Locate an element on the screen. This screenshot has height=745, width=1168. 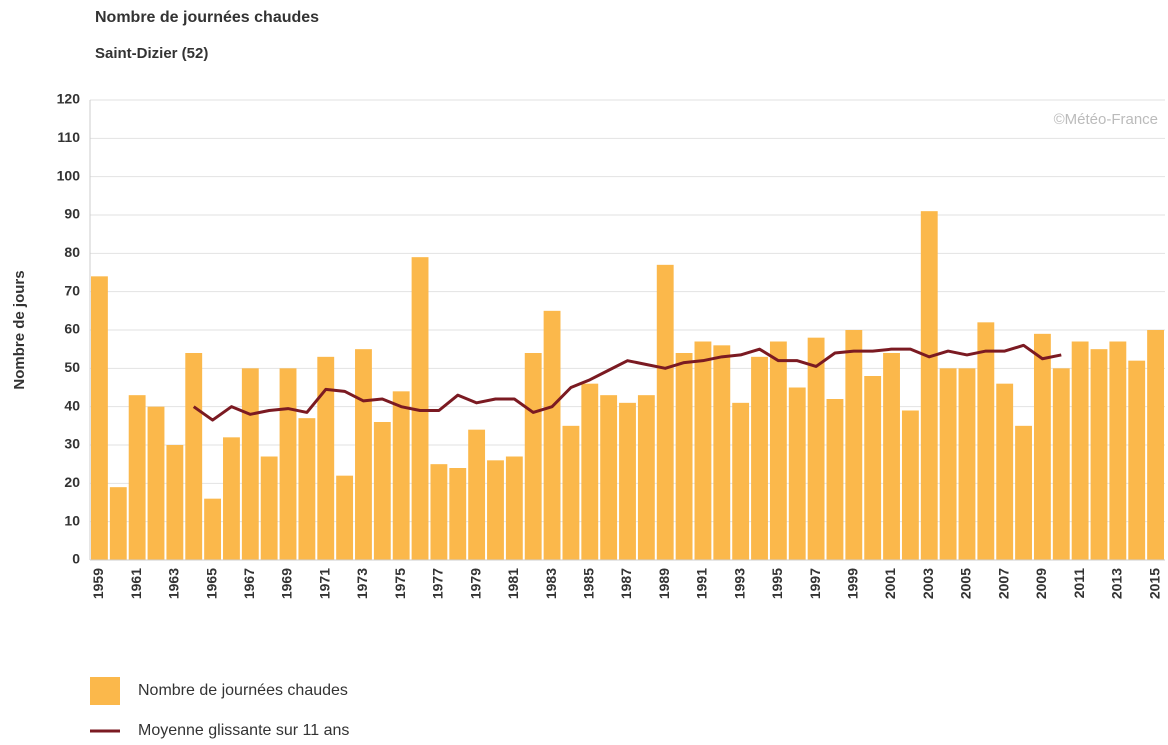
x-tick-label: 1987 is located at coordinates (626, 583).